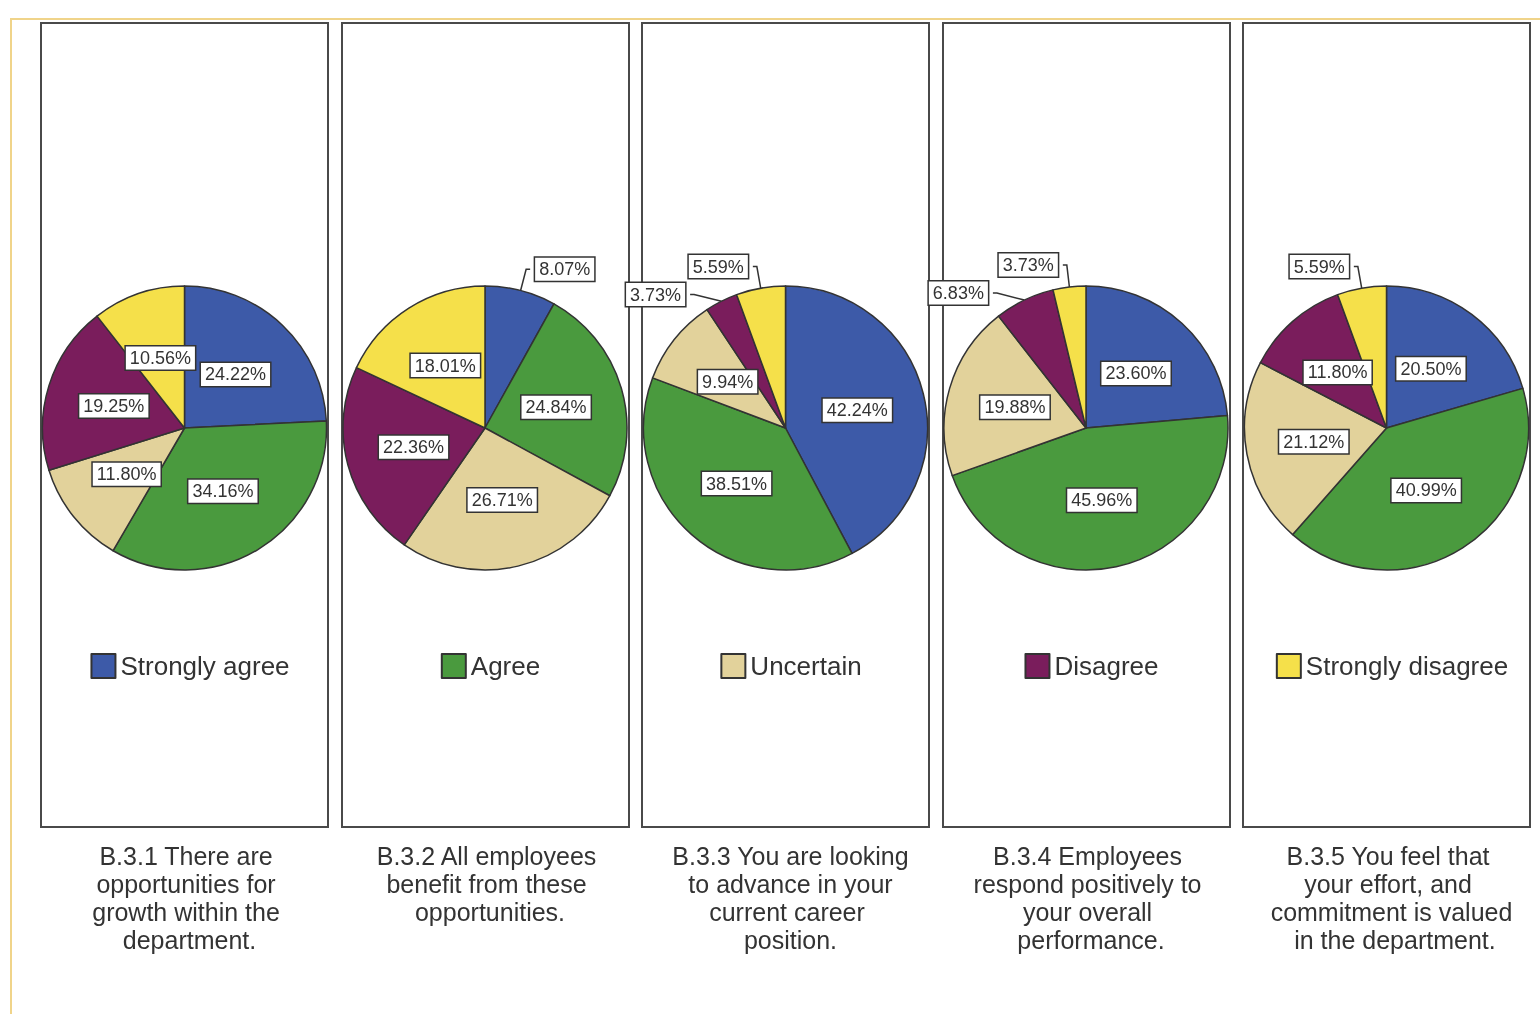 This screenshot has width=1540, height=1014. Describe the element at coordinates (565, 269) in the screenshot. I see `data-label: 8.07%` at that location.